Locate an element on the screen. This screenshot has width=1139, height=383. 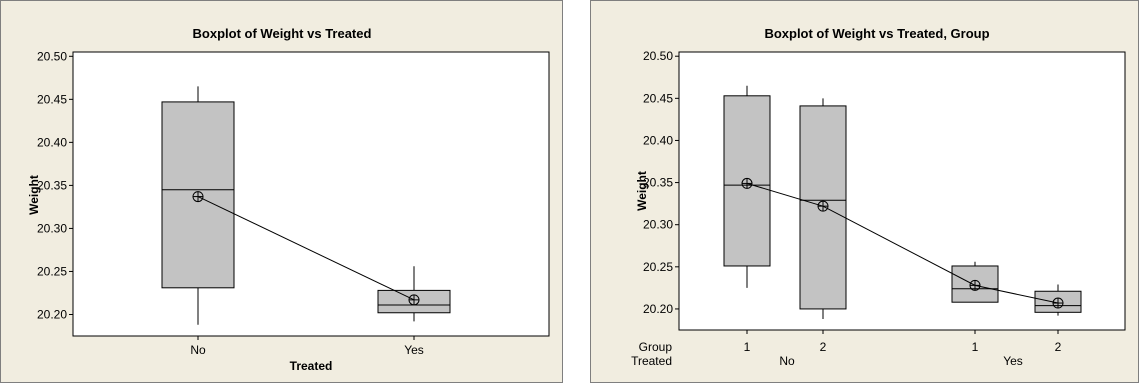
x-tick-label: Yes is located at coordinates (414, 350).